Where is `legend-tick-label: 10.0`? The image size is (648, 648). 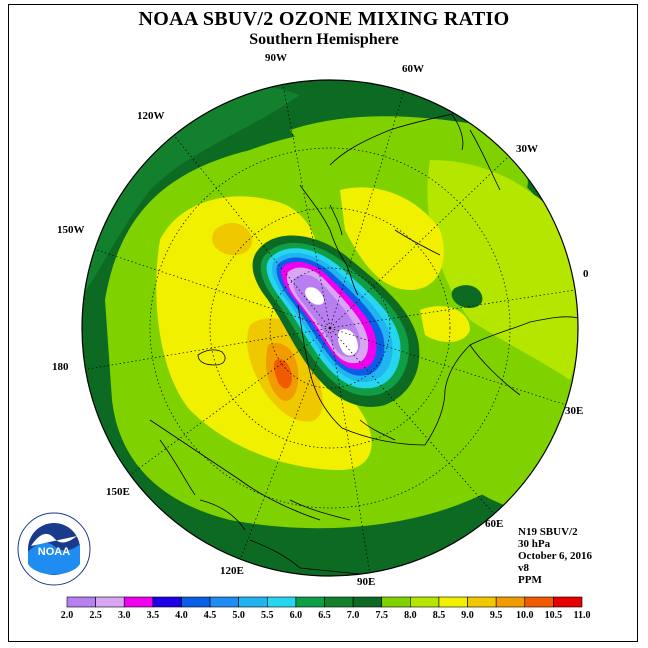 legend-tick-label: 10.0 is located at coordinates (525, 615).